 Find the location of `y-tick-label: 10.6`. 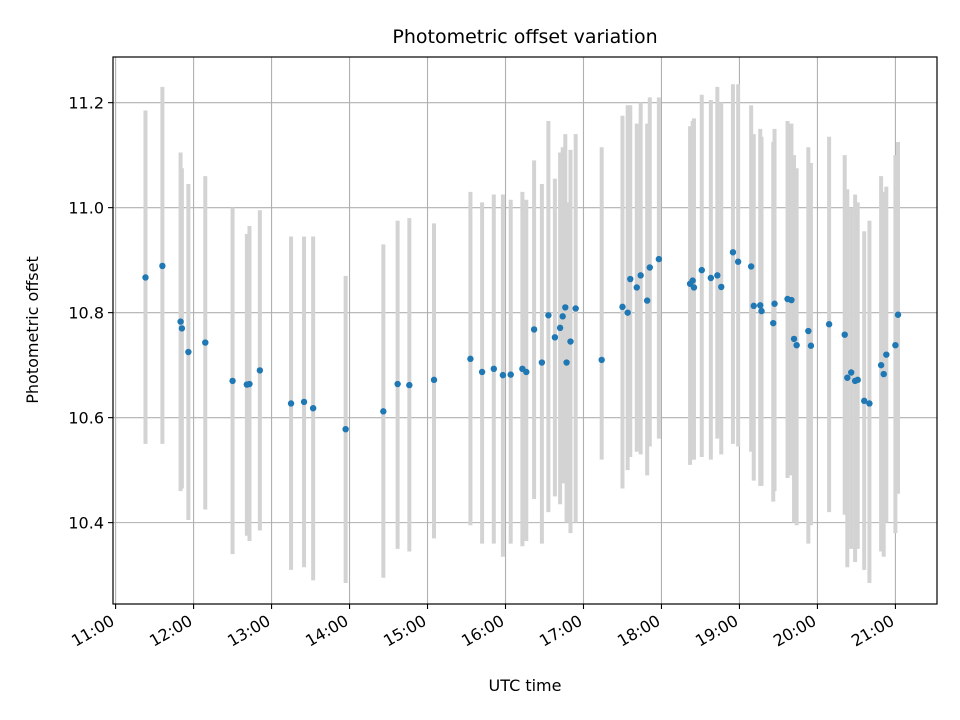

y-tick-label: 10.6 is located at coordinates (86, 418).